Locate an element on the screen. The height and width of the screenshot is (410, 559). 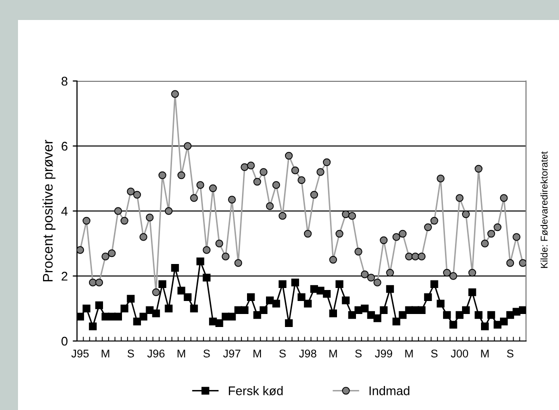
legend-label: Indmad is located at coordinates (390, 391).